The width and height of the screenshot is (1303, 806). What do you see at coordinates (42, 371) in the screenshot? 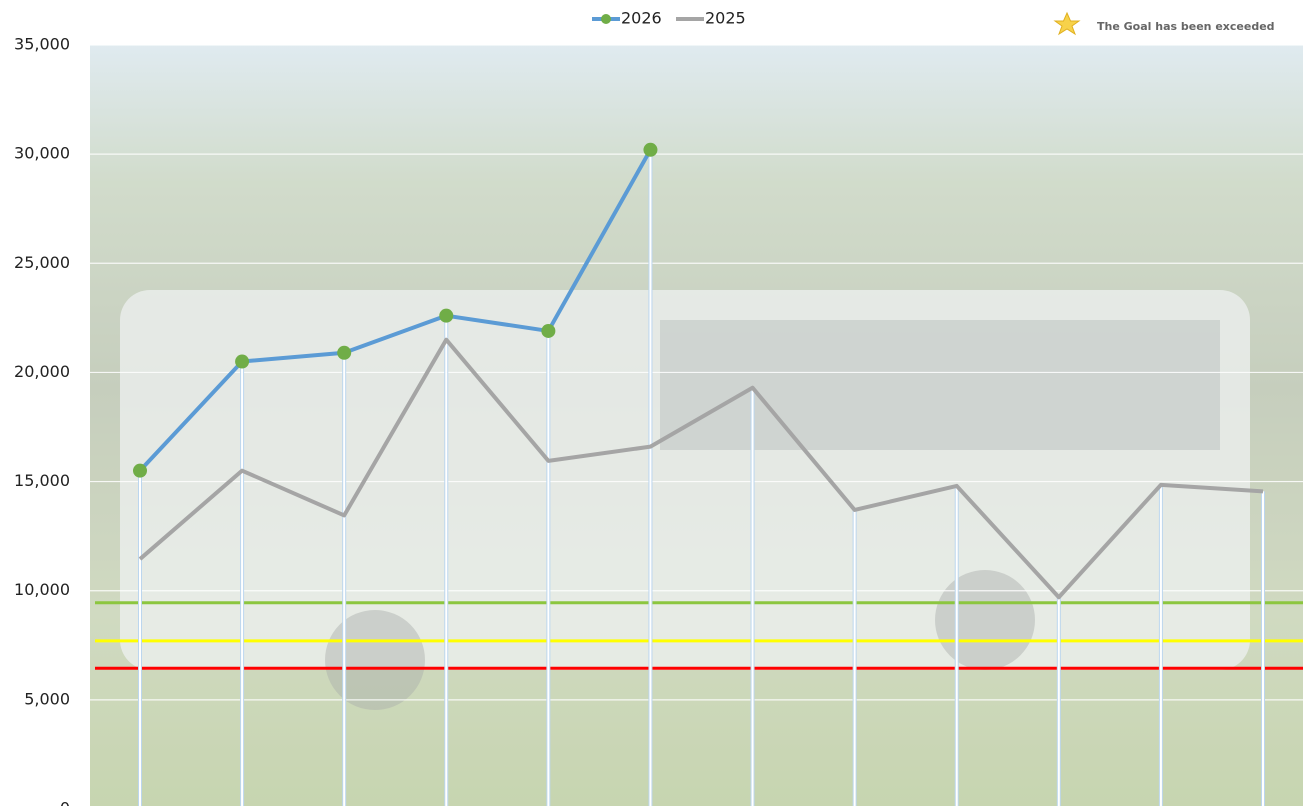
I see `y-tick-label: 20,000` at bounding box center [42, 371].